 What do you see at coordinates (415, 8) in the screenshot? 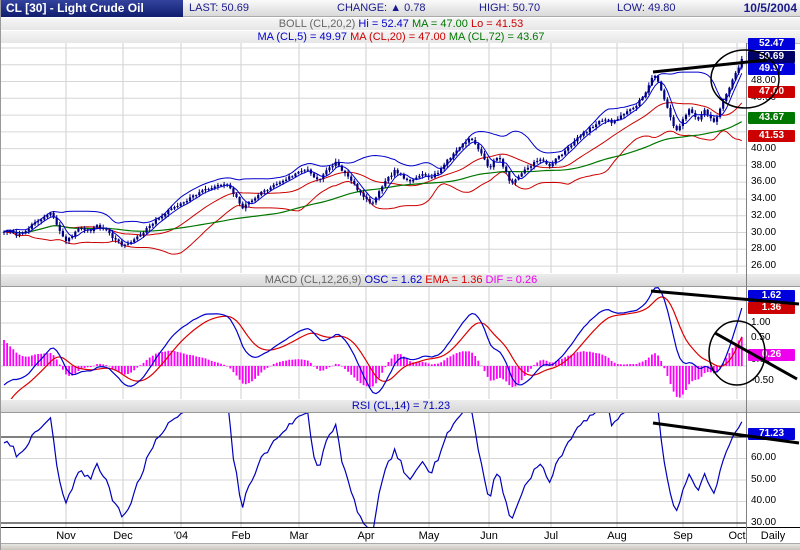
I see `change-value: 0.78` at bounding box center [415, 8].